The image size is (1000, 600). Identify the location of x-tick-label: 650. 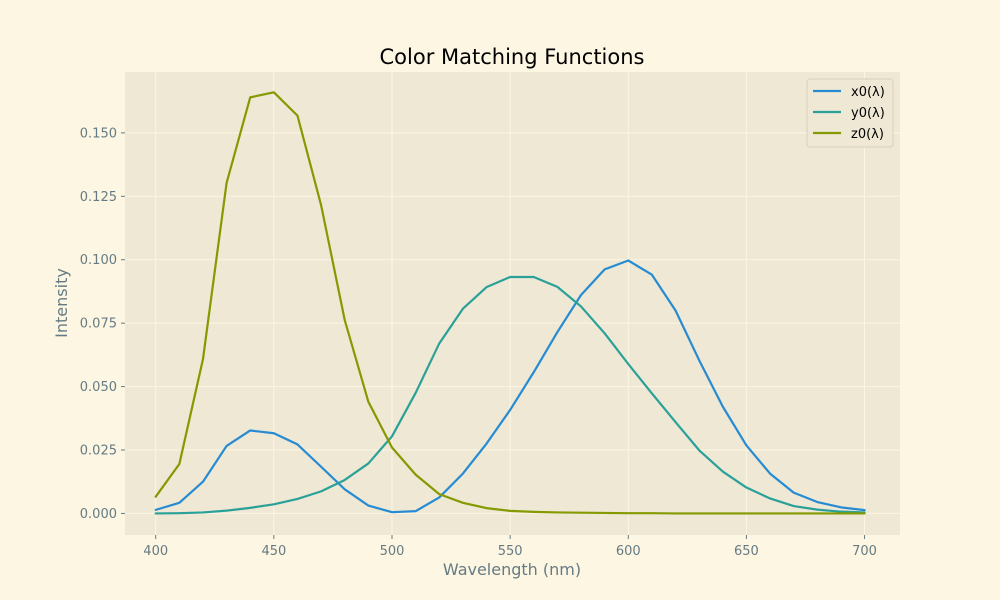
(746, 551).